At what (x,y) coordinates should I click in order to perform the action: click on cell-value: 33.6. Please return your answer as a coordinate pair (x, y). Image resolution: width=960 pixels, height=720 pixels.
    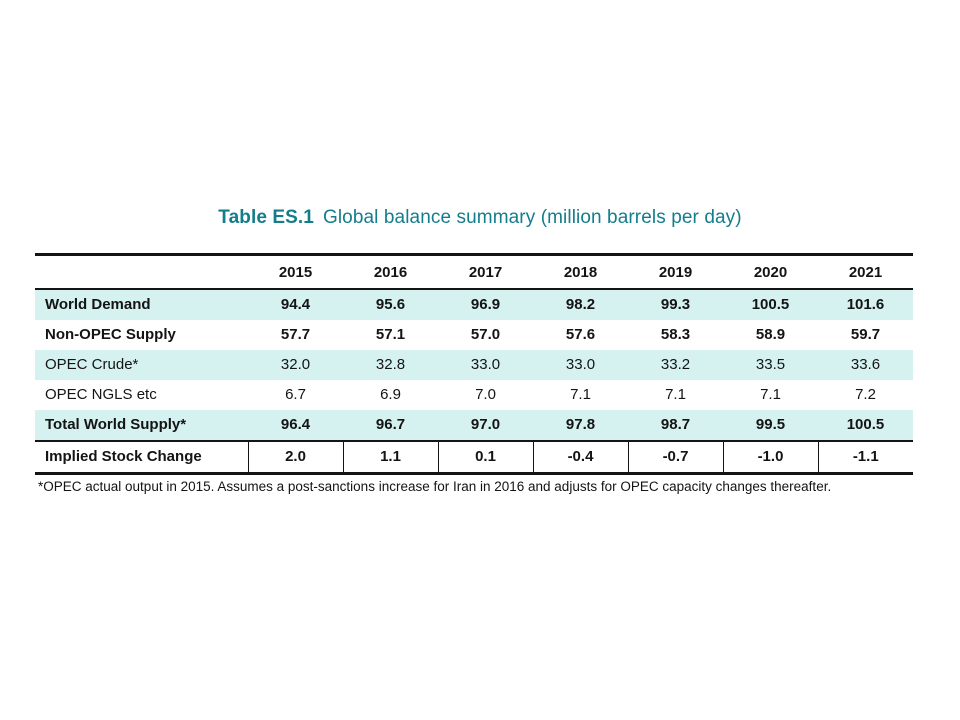
    Looking at the image, I should click on (865, 365).